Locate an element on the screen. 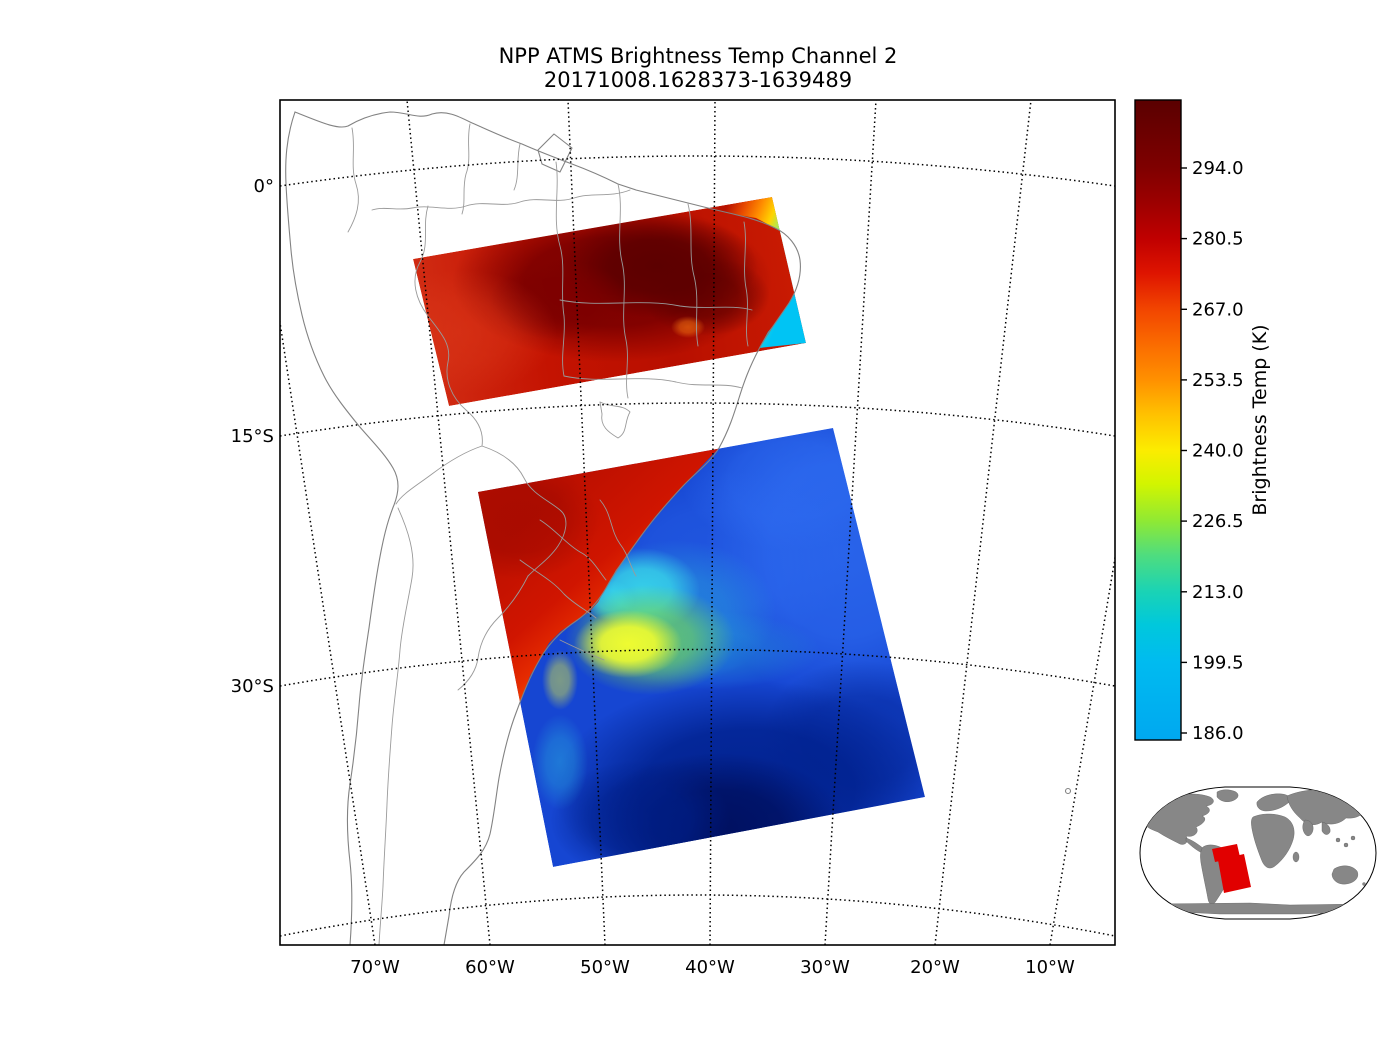 This screenshot has height=1050, width=1400. meridian-80w is located at coordinates (172, 522).